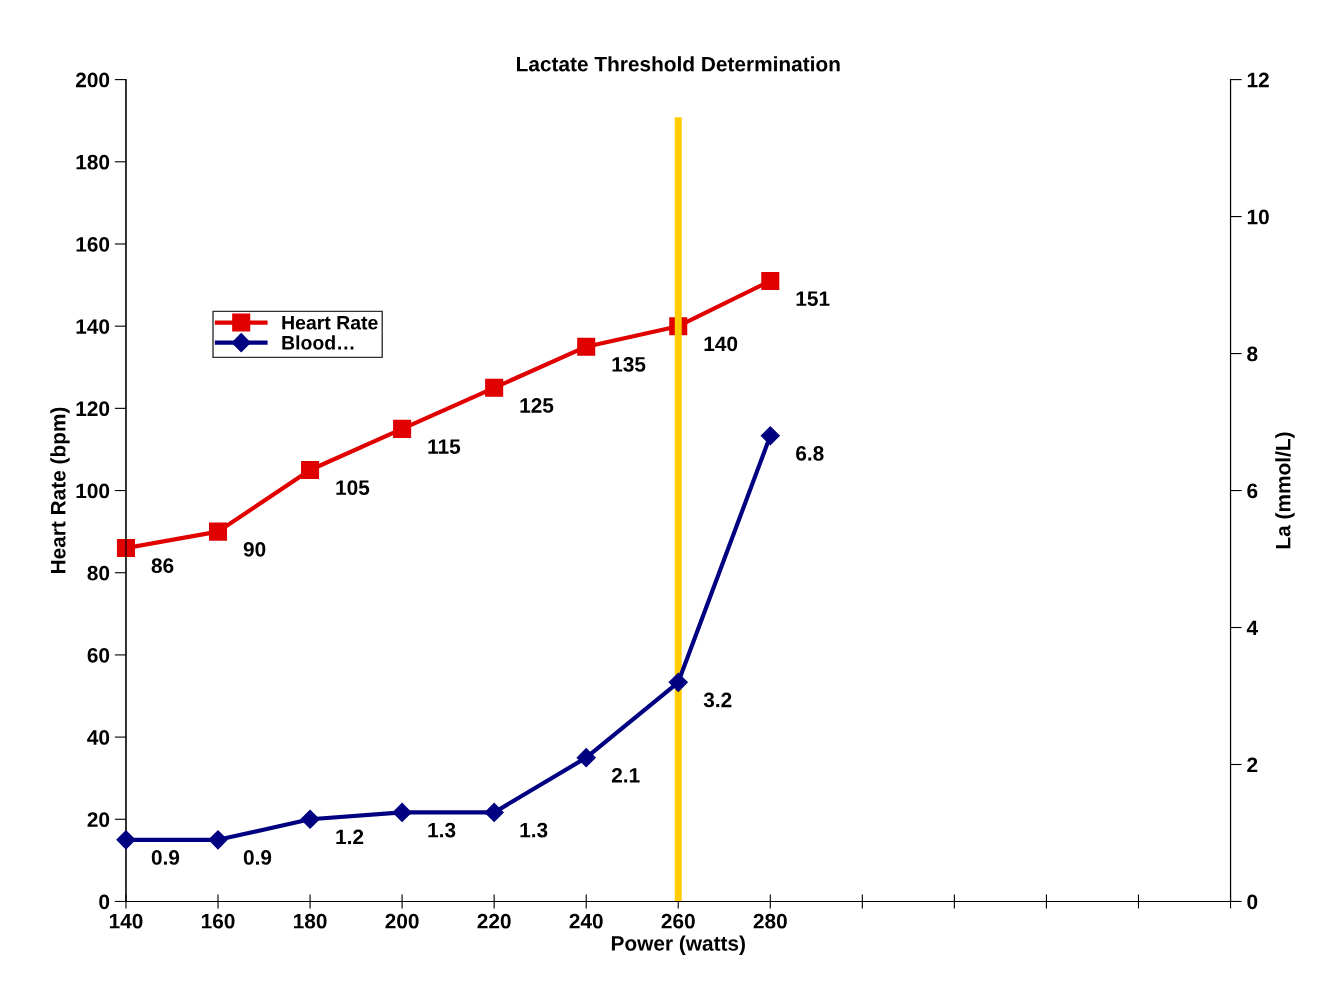 The width and height of the screenshot is (1326, 995). Describe the element at coordinates (444, 446) in the screenshot. I see `data-label: 115` at that location.